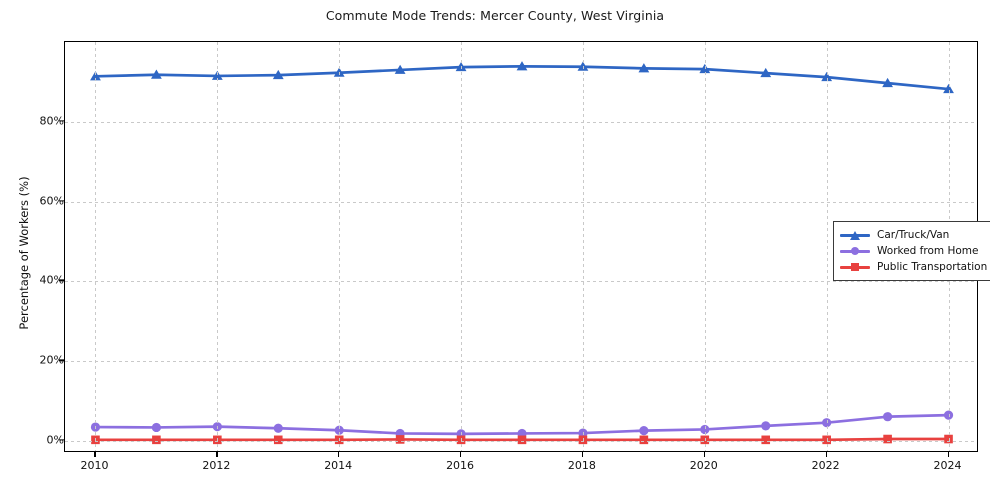  Describe the element at coordinates (947, 465) in the screenshot. I see `x-tick-label: 2024` at that location.